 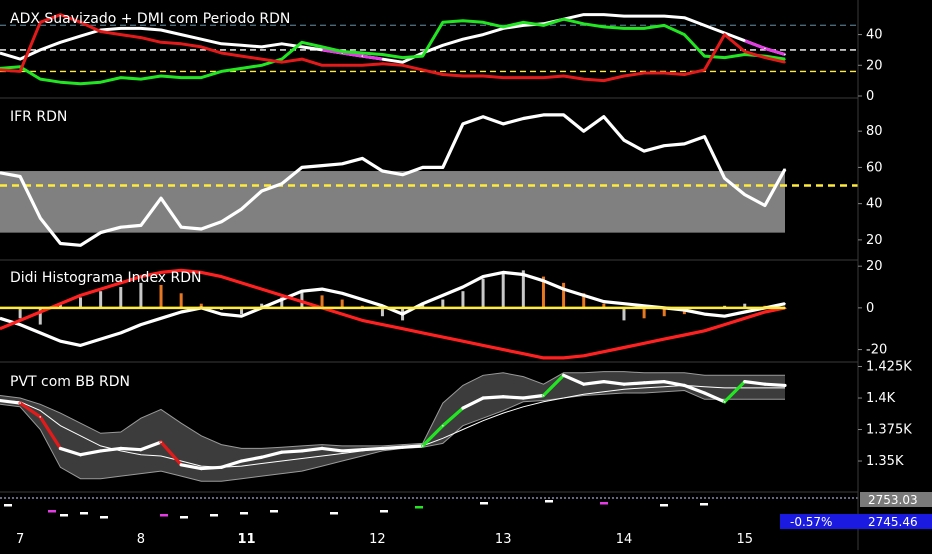 I want to click on didi-line, so click(x=393, y=314).